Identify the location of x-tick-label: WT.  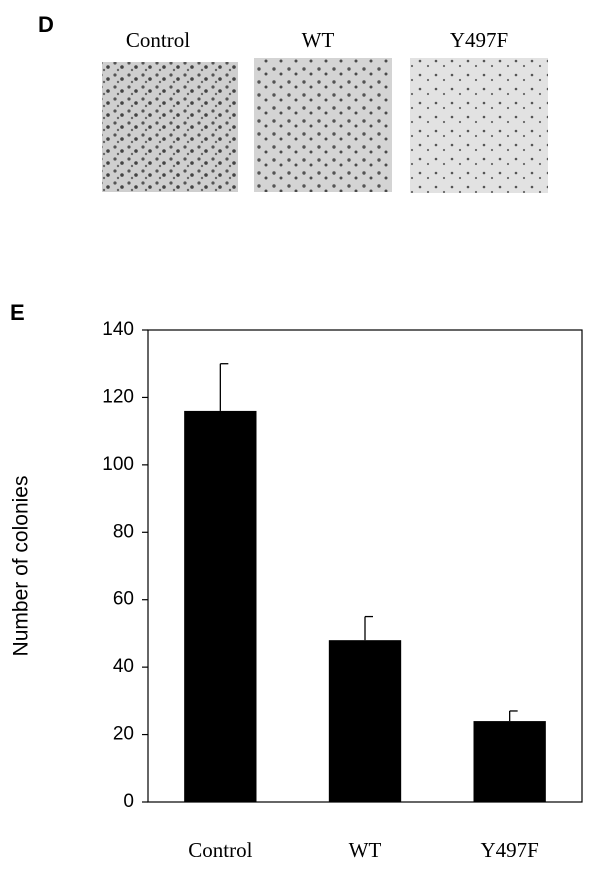
(365, 850).